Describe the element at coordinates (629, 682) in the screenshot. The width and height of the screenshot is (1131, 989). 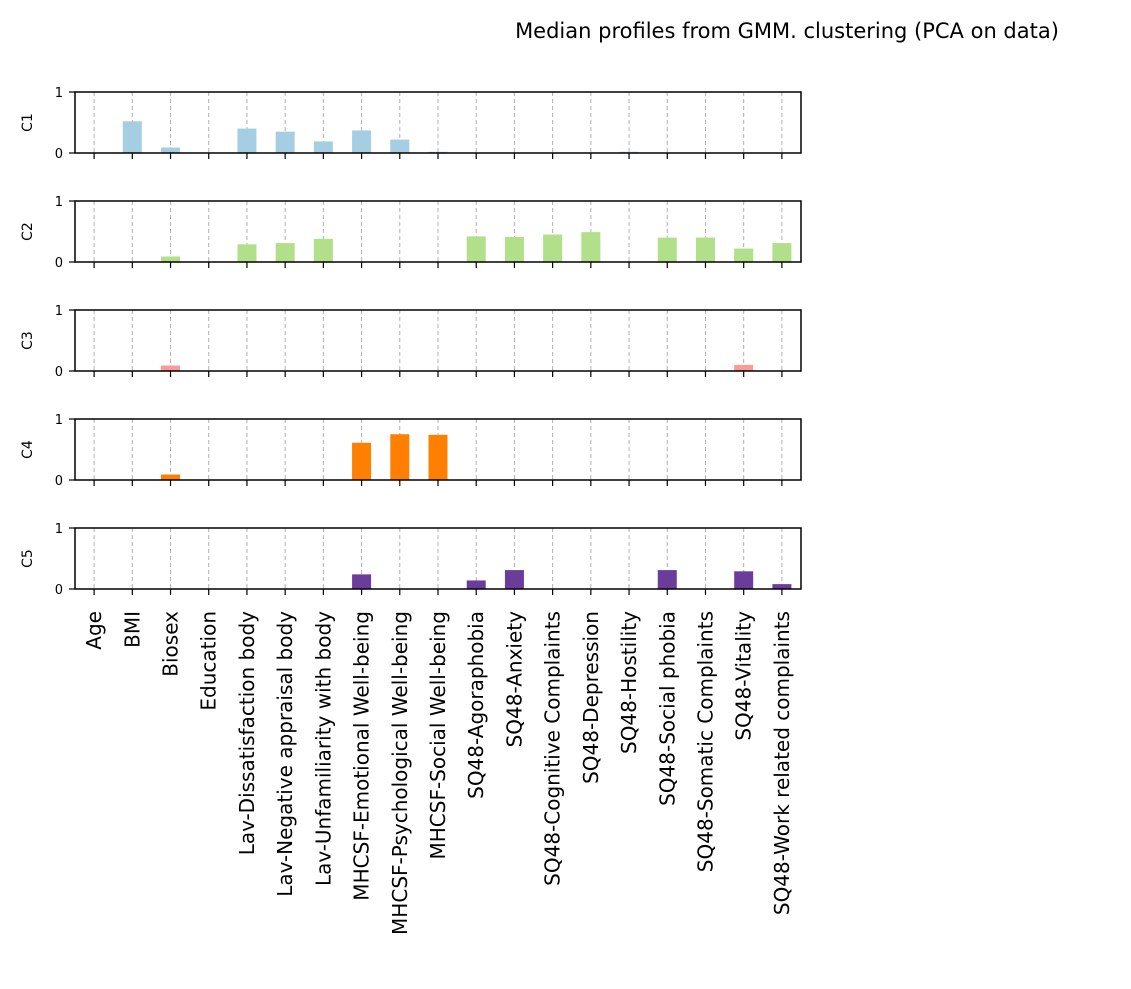
I see `x-tick-label: SQ48-Hostility` at that location.